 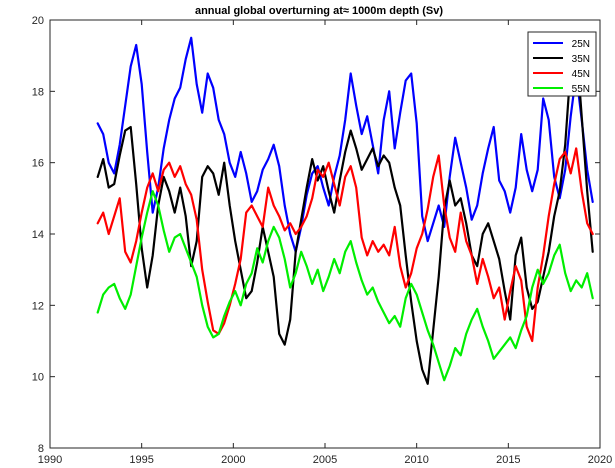 What do you see at coordinates (41, 449) in the screenshot?
I see `y-tick-label: 8` at bounding box center [41, 449].